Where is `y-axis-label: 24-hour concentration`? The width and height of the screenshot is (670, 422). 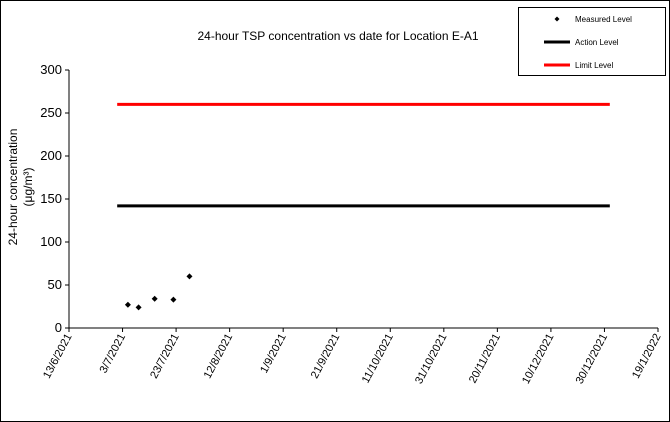 y-axis-label: 24-hour concentration is located at coordinates (13, 187).